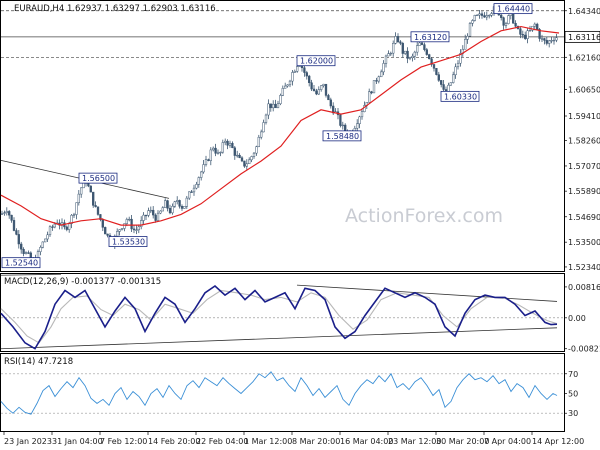 The width and height of the screenshot is (600, 450). I want to click on price-ytick-label: 1.57070, so click(584, 166).